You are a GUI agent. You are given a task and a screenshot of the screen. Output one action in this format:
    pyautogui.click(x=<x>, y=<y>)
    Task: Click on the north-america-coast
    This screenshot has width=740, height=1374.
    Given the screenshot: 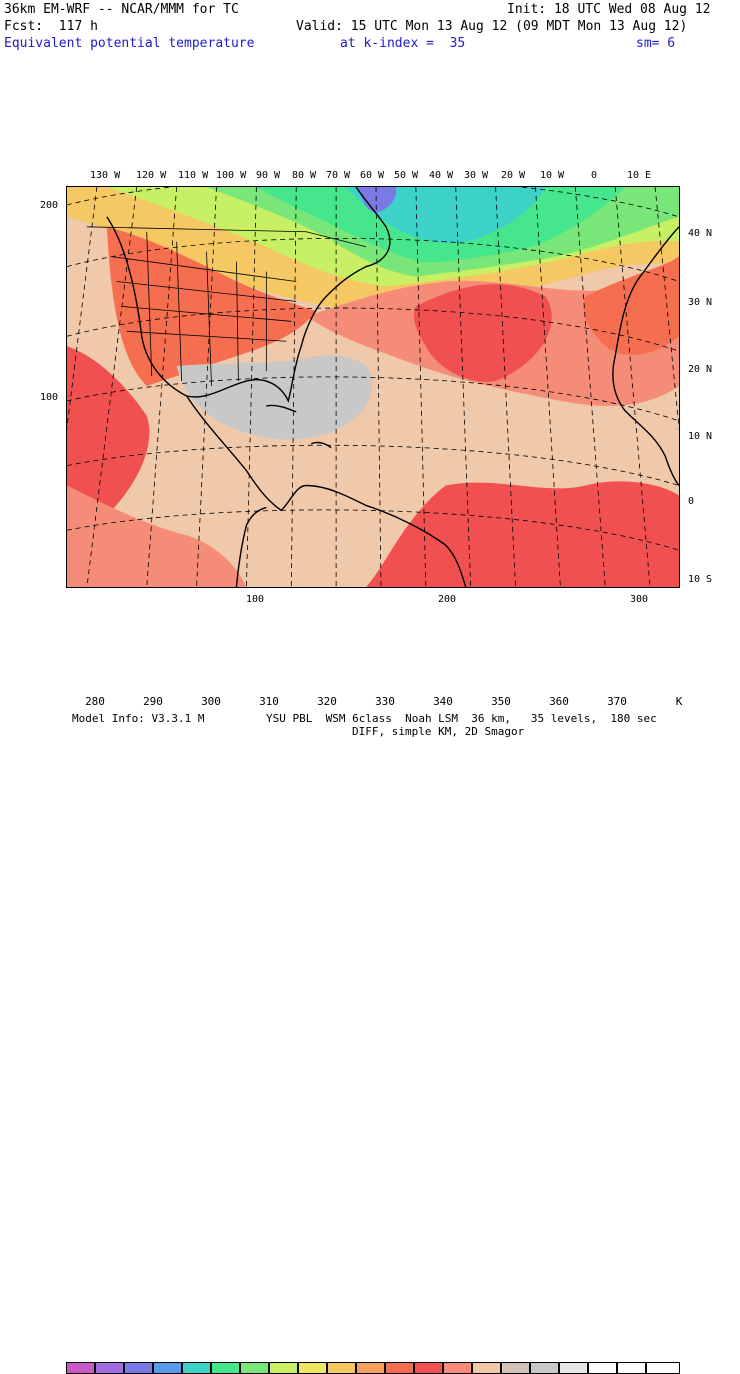 What is the action you would take?
    pyautogui.click(x=248, y=295)
    